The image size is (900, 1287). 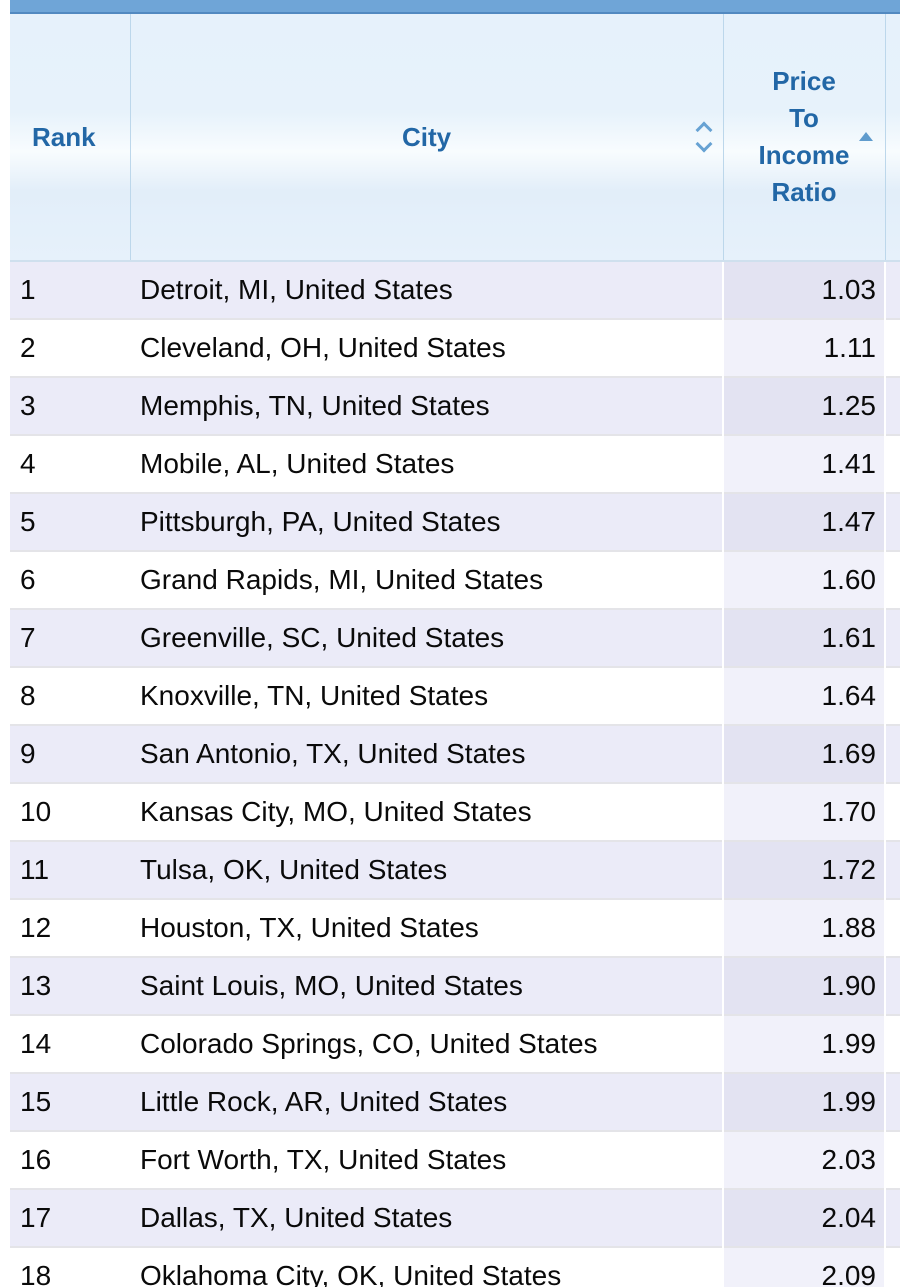 I want to click on ratio-cell: 1.25, so click(x=803, y=406).